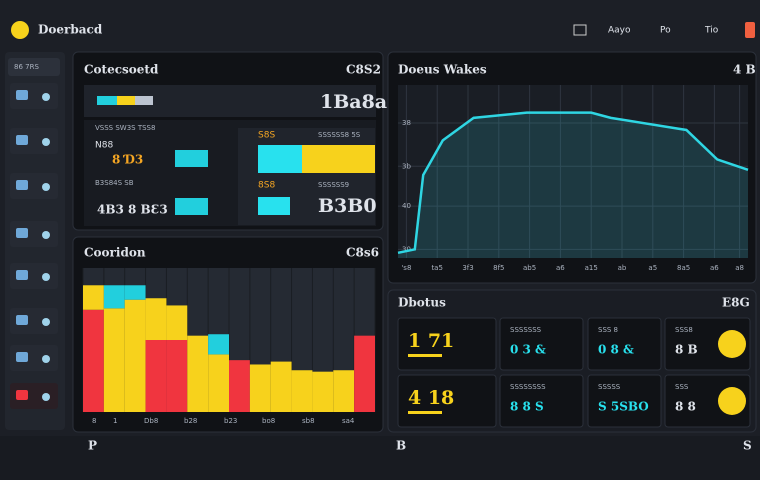 The width and height of the screenshot is (760, 480). I want to click on sidebar-label: 86 7RS, so click(26, 67).